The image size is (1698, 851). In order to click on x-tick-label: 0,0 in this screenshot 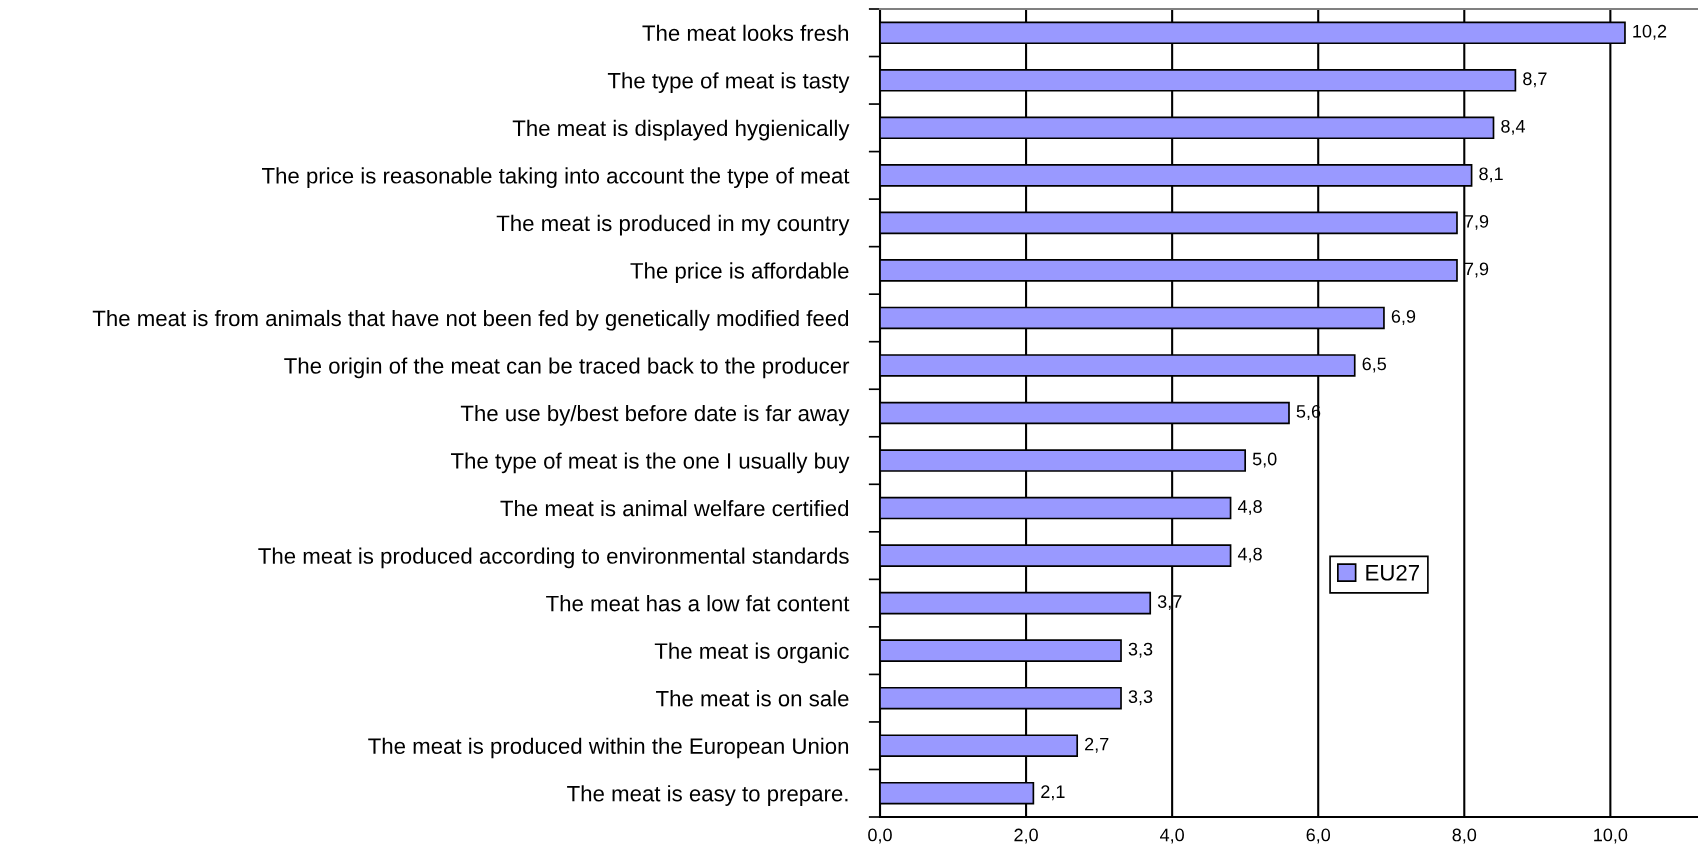, I will do `click(880, 836)`.